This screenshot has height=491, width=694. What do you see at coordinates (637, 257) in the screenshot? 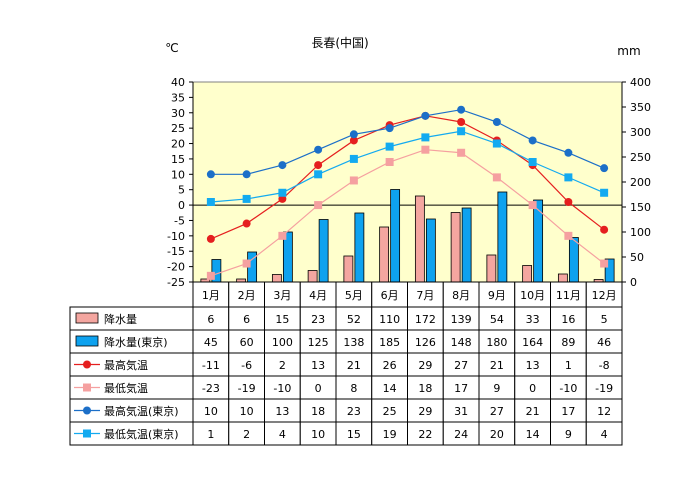
I see `right-axis-tick-label: 50` at bounding box center [637, 257].